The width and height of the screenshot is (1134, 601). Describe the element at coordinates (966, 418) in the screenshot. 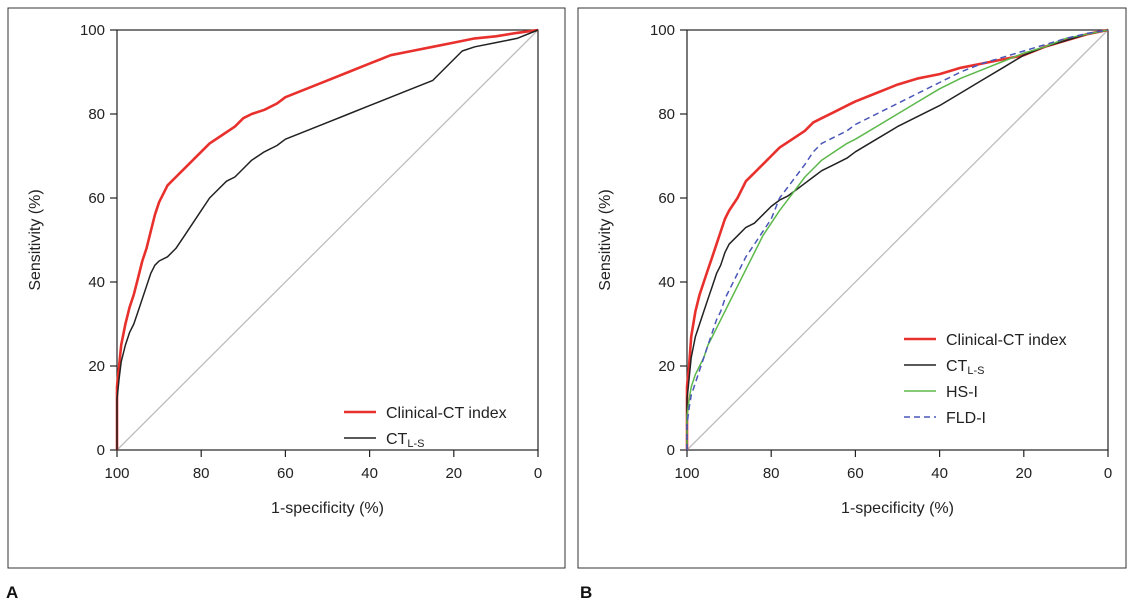

I see `legend-label: FLD-I` at that location.